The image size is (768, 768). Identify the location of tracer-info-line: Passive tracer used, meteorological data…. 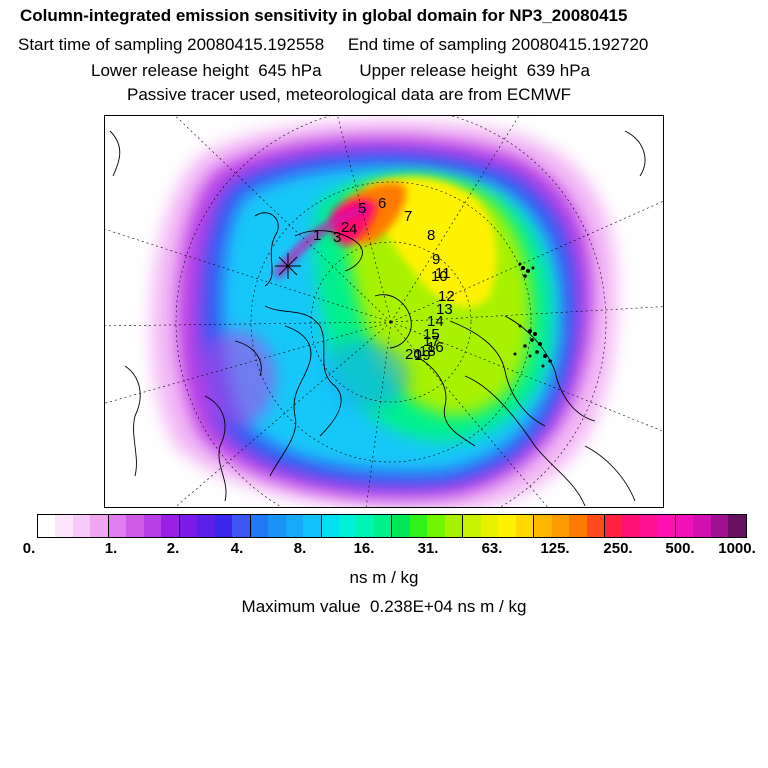
(349, 94).